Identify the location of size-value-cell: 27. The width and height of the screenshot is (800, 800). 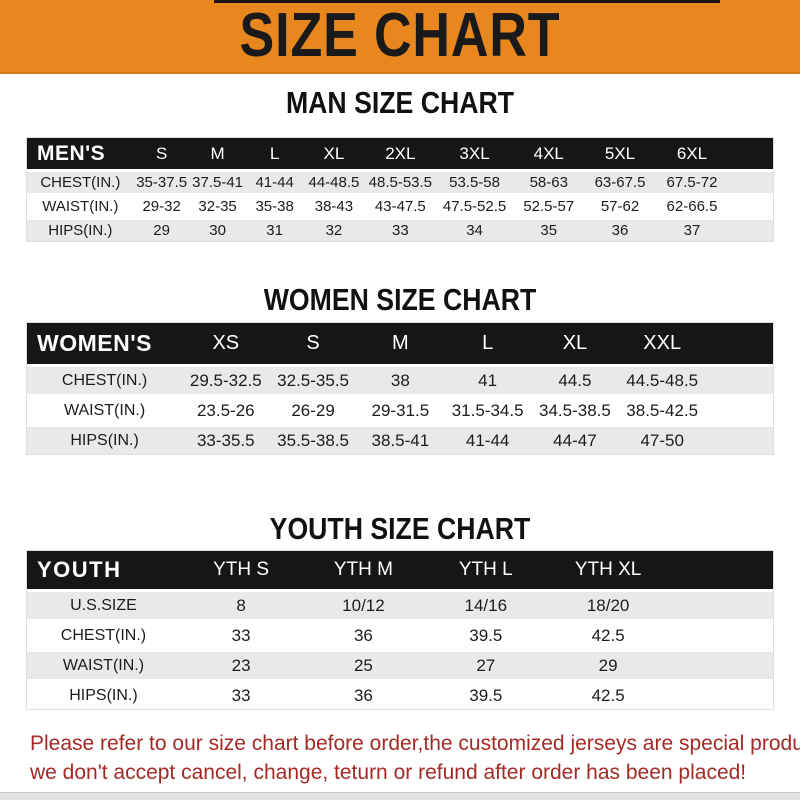
(485, 664).